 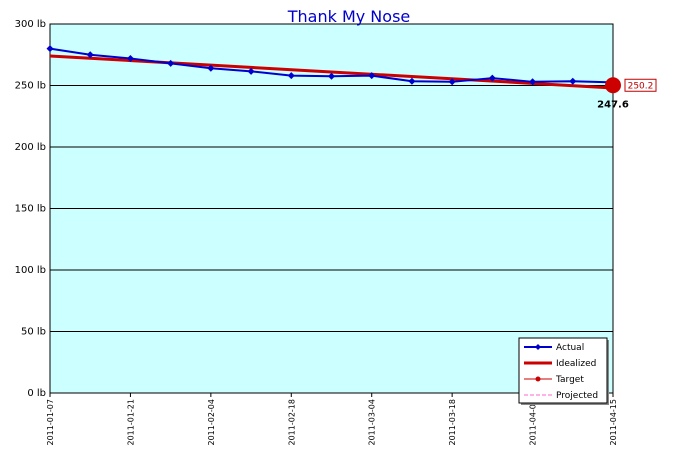 What do you see at coordinates (577, 396) in the screenshot?
I see `legend-label: Projected` at bounding box center [577, 396].